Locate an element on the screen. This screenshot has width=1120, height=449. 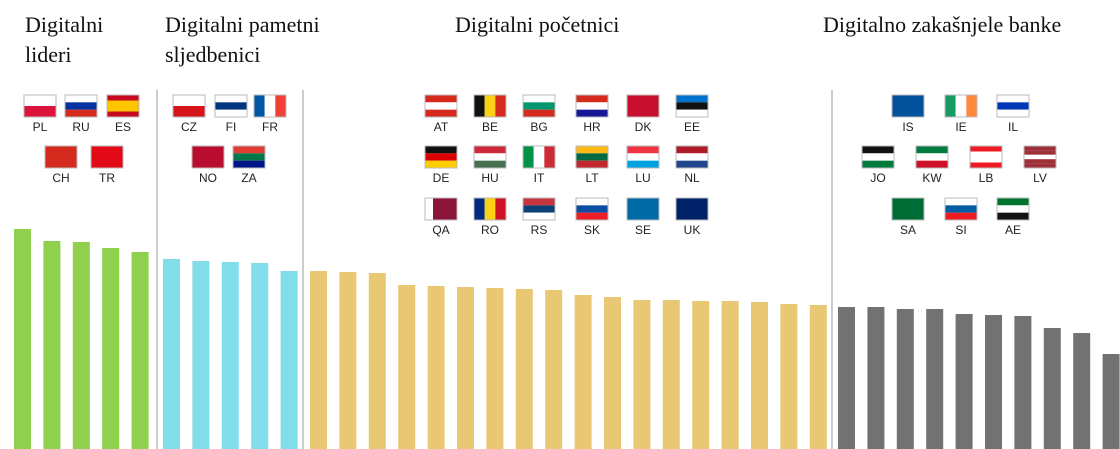
country-label: DE is located at coordinates (441, 178).